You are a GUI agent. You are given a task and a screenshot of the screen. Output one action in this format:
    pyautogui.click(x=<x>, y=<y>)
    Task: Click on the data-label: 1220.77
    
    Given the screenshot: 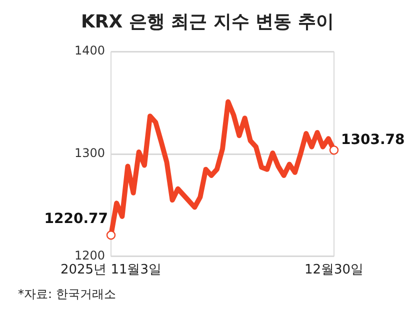 What is the action you would take?
    pyautogui.click(x=76, y=218)
    